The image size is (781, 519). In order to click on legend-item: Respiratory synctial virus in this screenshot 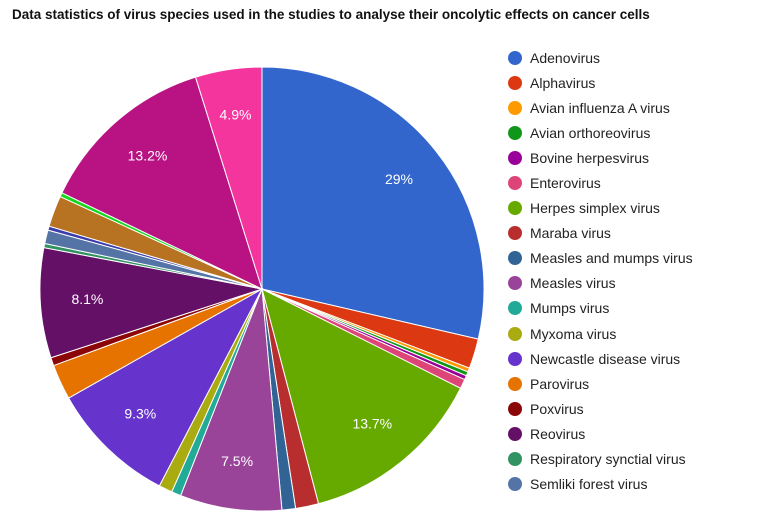, I will do `click(600, 459)`.